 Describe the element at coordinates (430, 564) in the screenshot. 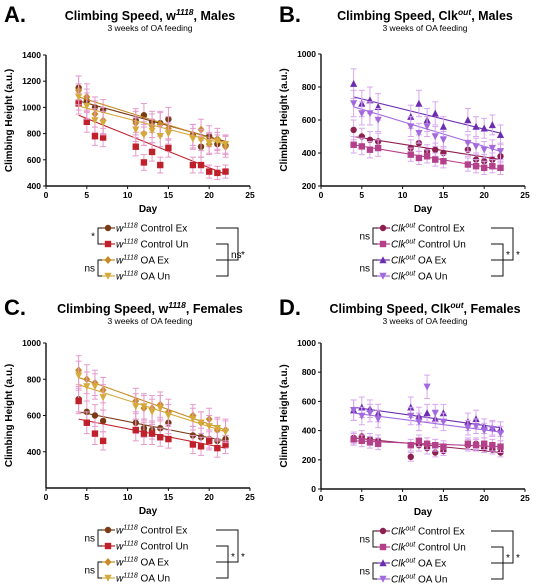

I see `legend-label: OA Ex` at that location.